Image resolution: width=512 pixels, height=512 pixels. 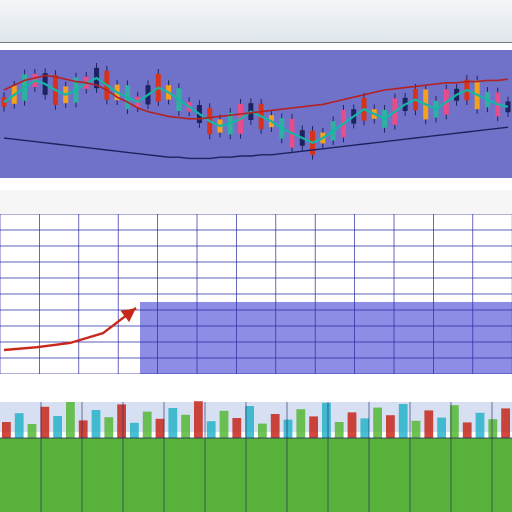 I want to click on price-candle, so click(x=508, y=107).